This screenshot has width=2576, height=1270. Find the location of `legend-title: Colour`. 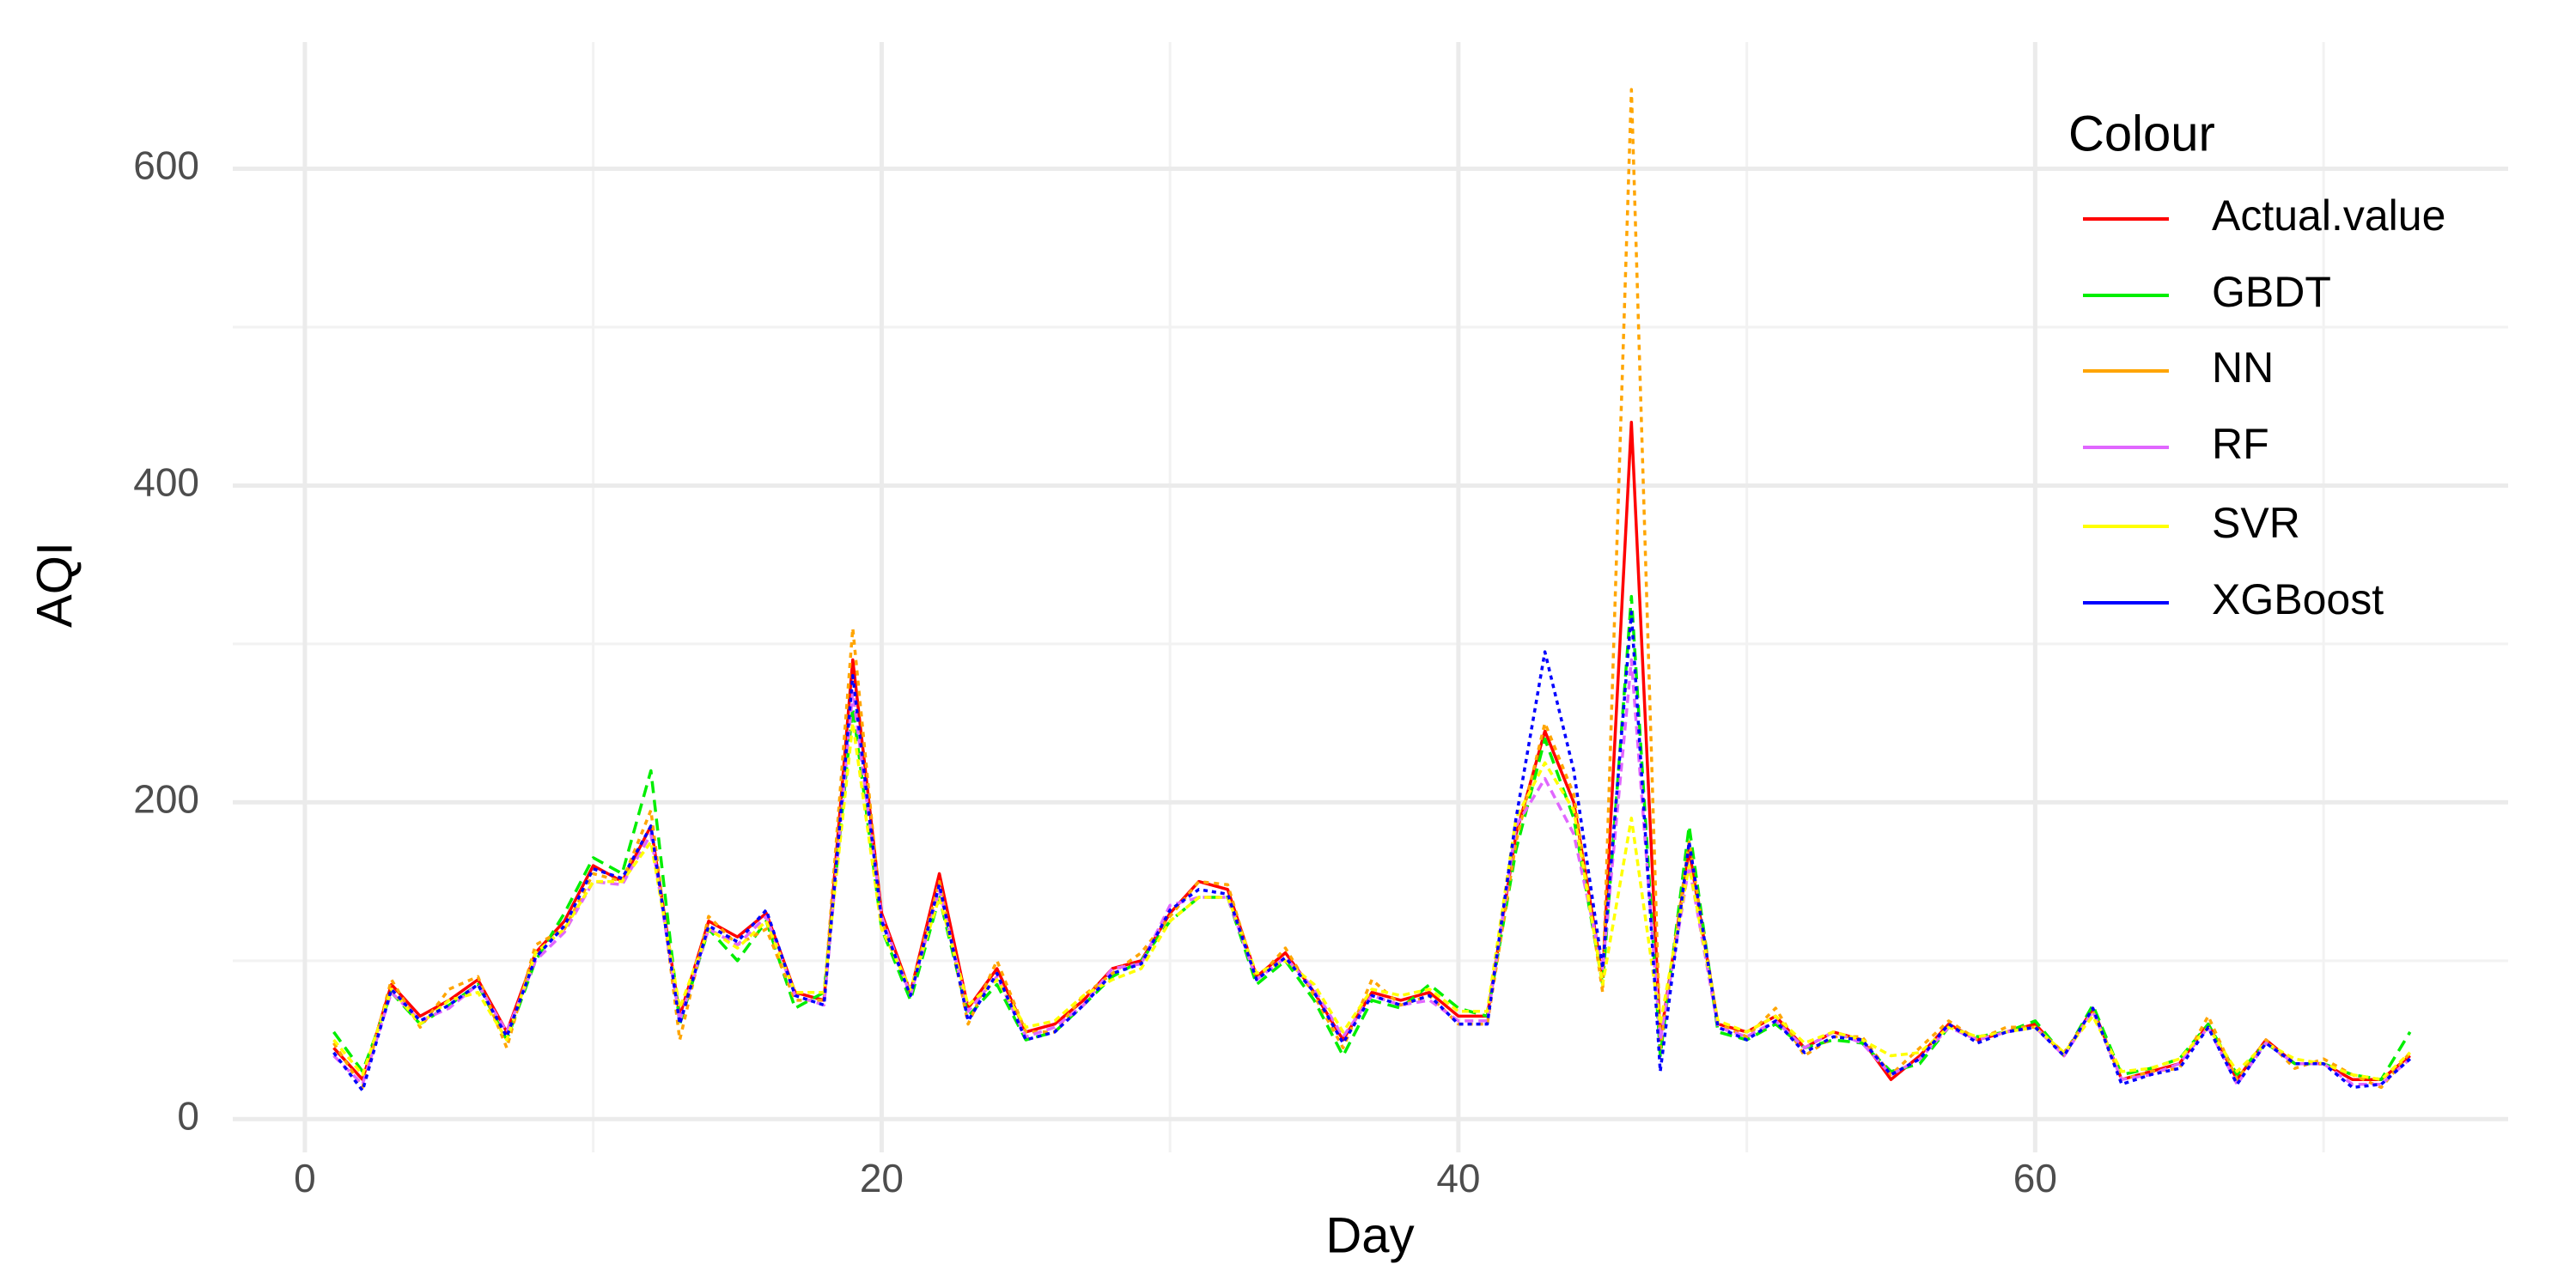

legend-title: Colour is located at coordinates (2141, 133).